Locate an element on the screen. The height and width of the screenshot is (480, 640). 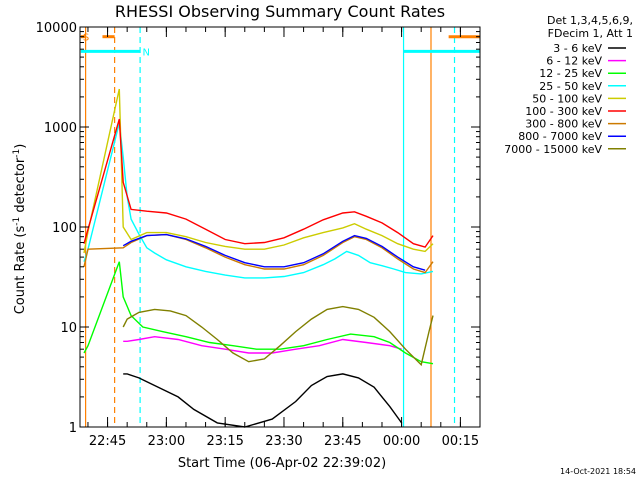
x-tick-label: 23:30 is located at coordinates (283, 441).